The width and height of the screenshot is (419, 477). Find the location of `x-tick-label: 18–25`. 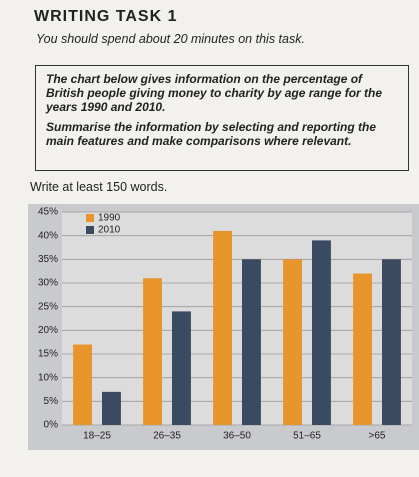

x-tick-label: 18–25 is located at coordinates (97, 436).